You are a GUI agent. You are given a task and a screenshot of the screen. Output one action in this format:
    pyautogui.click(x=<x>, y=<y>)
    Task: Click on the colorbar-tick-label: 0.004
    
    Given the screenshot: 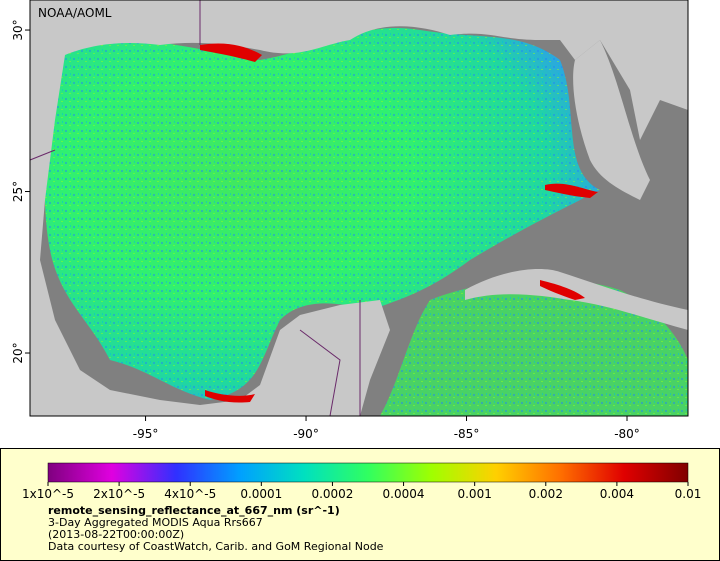 What is the action you would take?
    pyautogui.click(x=617, y=494)
    